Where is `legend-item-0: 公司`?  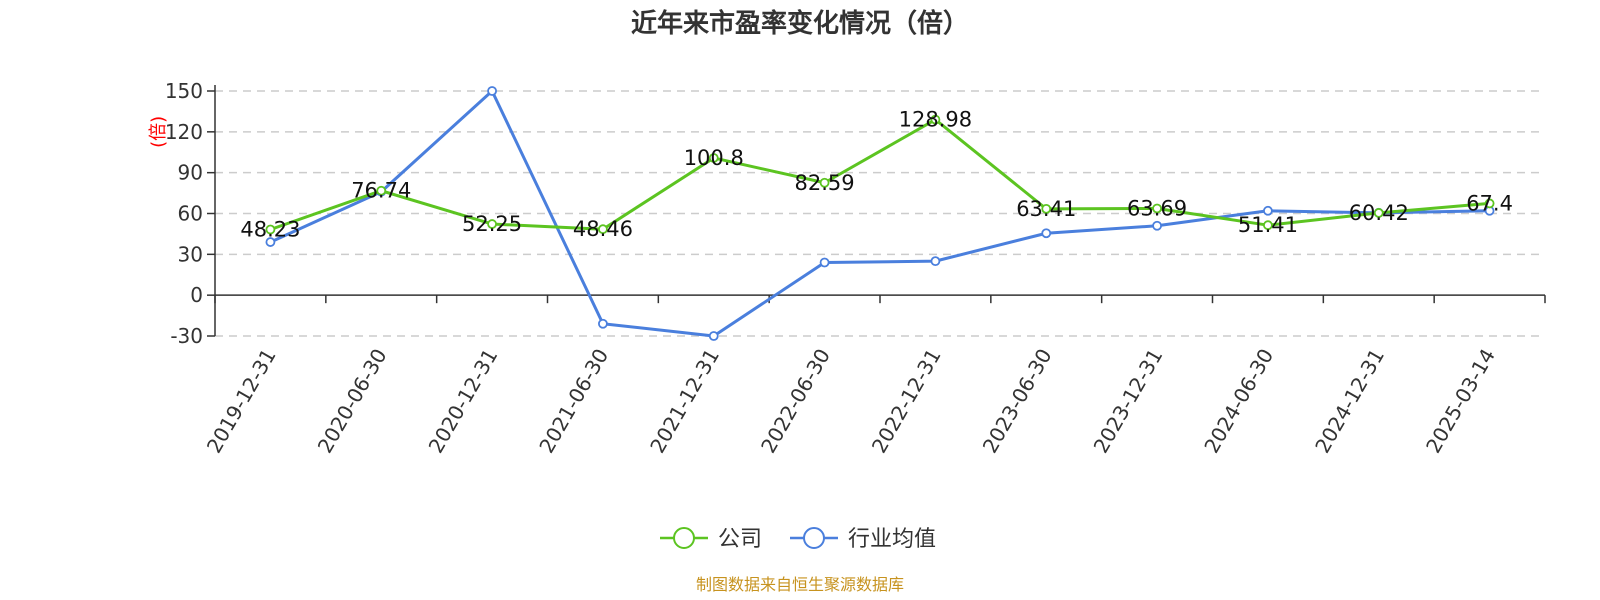 legend-item-0: 公司 is located at coordinates (711, 539).